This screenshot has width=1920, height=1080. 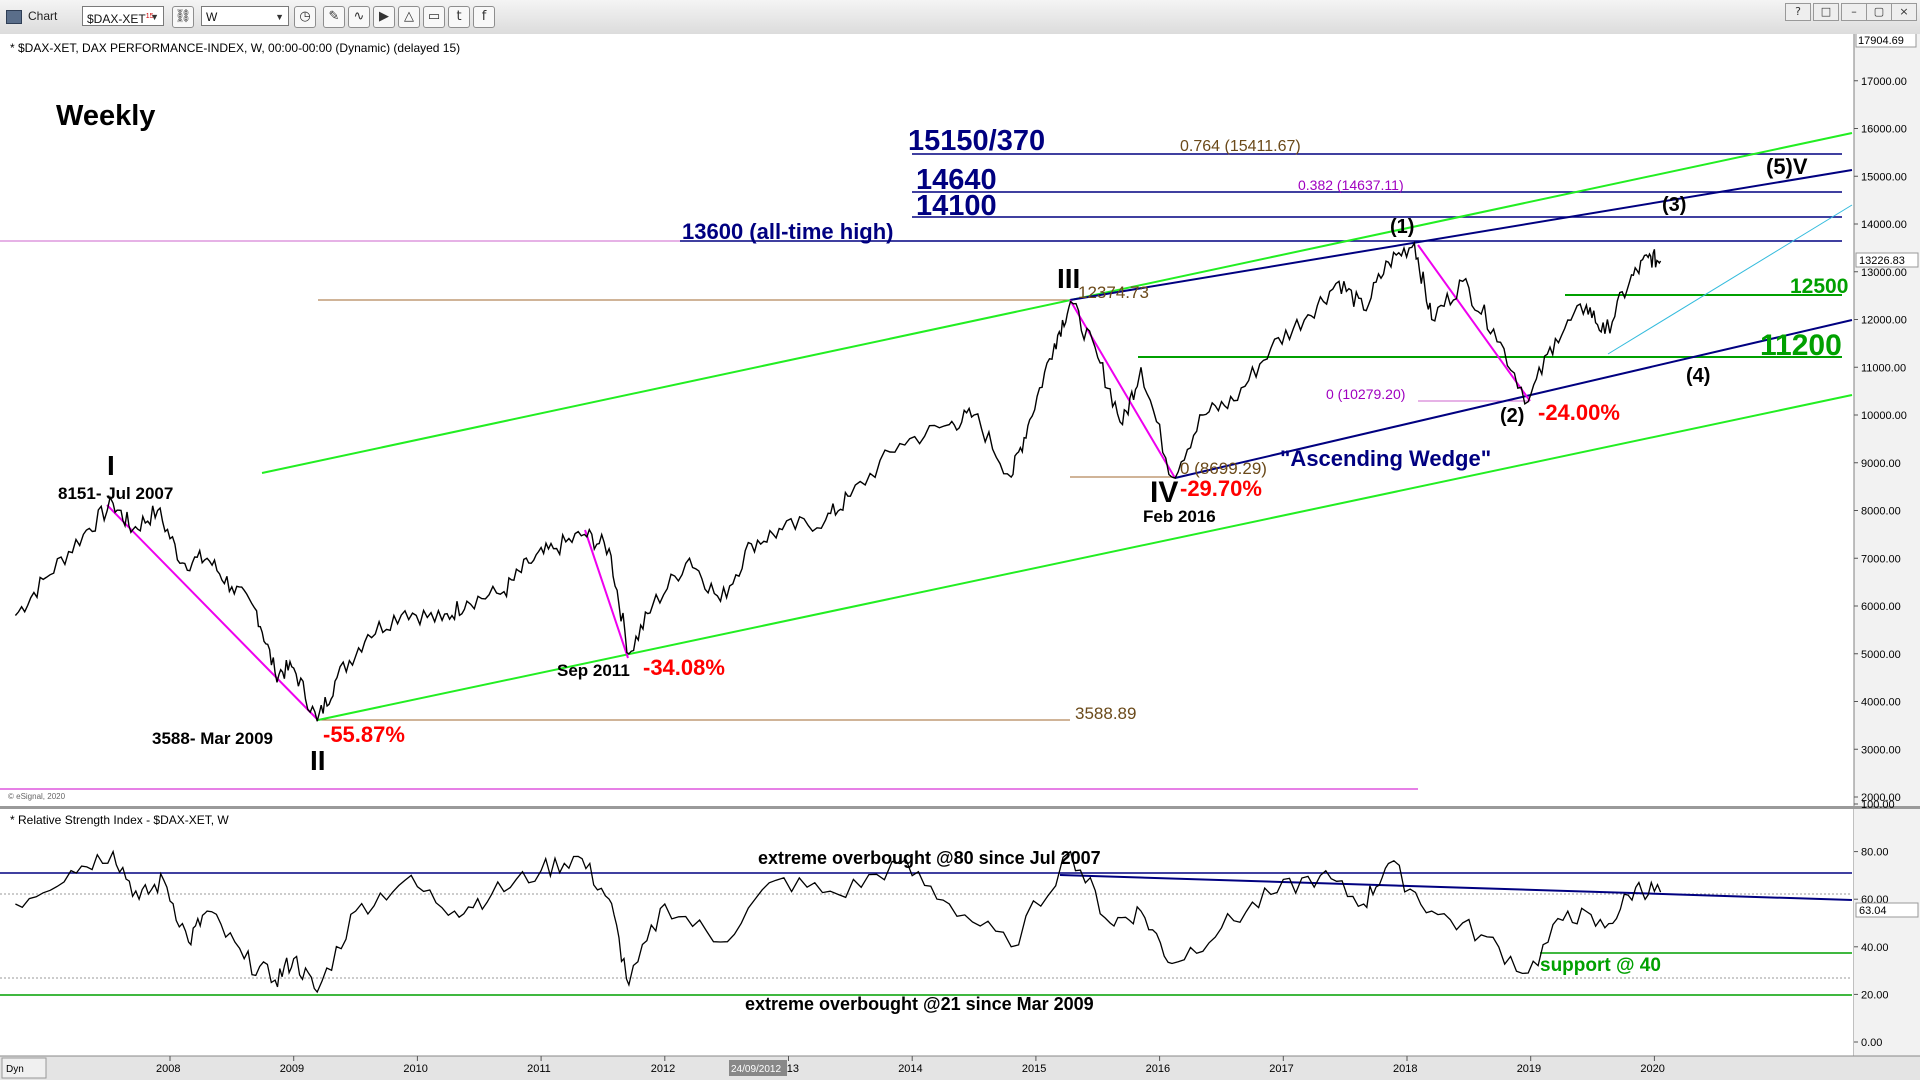 What do you see at coordinates (929, 858) in the screenshot?
I see `rsi-overbought-label: extreme overbought @80 since Jul 2007` at bounding box center [929, 858].